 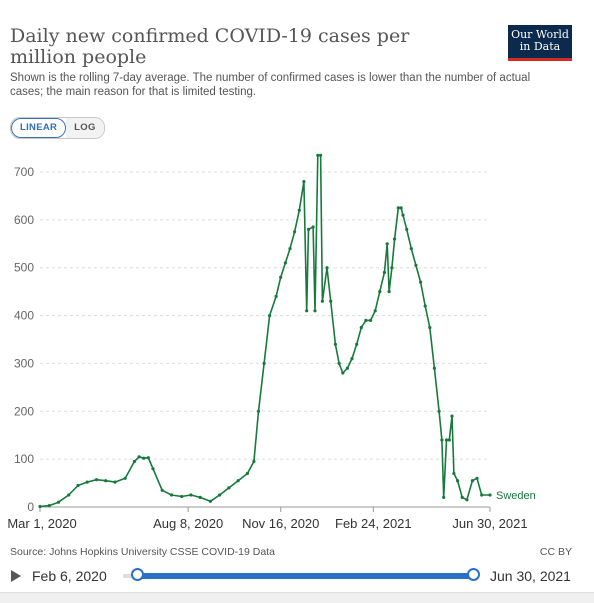 What do you see at coordinates (306, 576) in the screenshot?
I see `timeline-selected-range` at bounding box center [306, 576].